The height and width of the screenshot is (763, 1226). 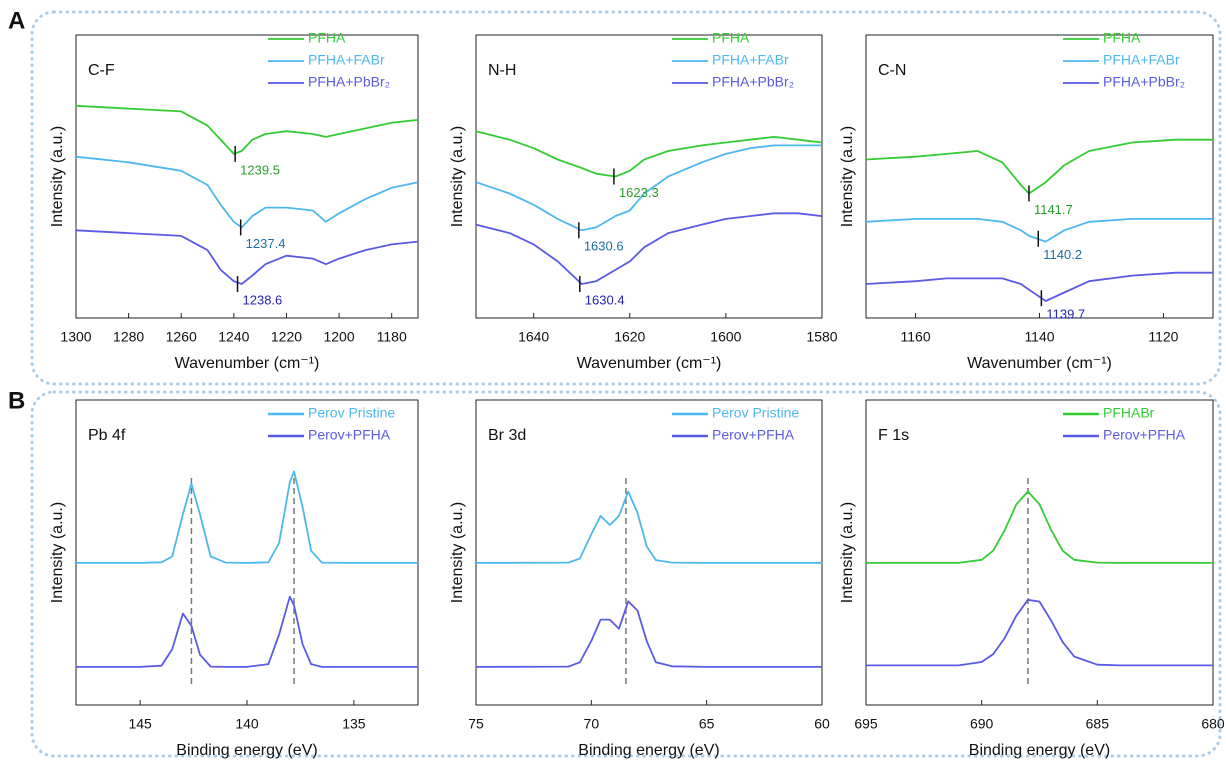 What do you see at coordinates (1213, 724) in the screenshot?
I see `x-tick-label: 680` at bounding box center [1213, 724].